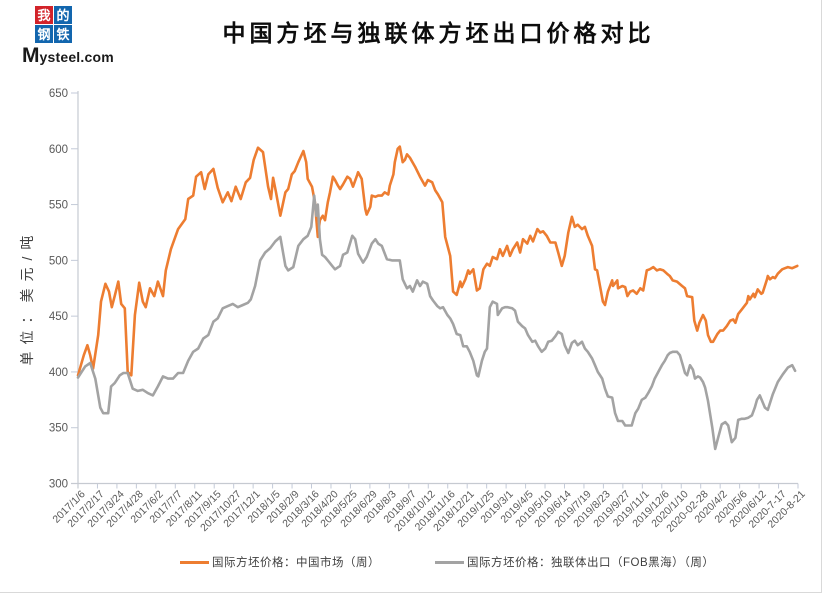  What do you see at coordinates (58, 94) in the screenshot?
I see `y-tick-label: 650` at bounding box center [58, 94].